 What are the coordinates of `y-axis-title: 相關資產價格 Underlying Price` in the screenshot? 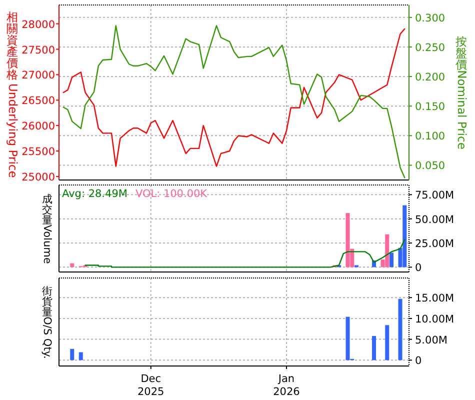 It's located at (13, 94).